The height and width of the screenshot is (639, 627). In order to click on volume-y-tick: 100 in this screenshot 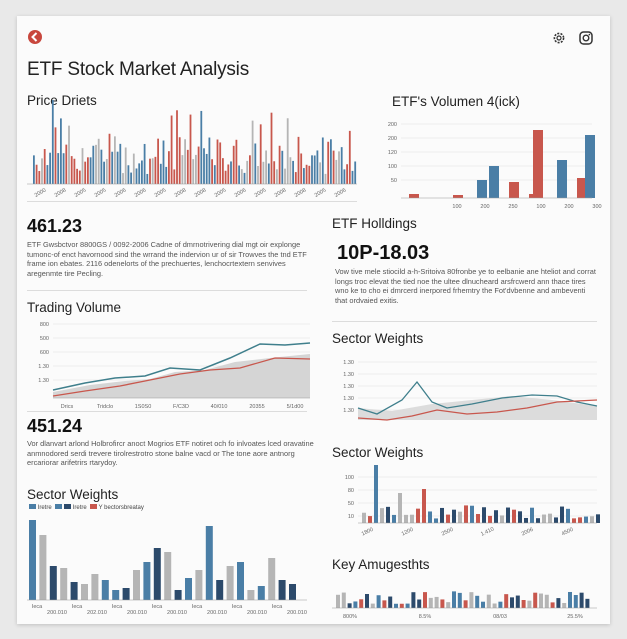, I will do `click(392, 167)`.